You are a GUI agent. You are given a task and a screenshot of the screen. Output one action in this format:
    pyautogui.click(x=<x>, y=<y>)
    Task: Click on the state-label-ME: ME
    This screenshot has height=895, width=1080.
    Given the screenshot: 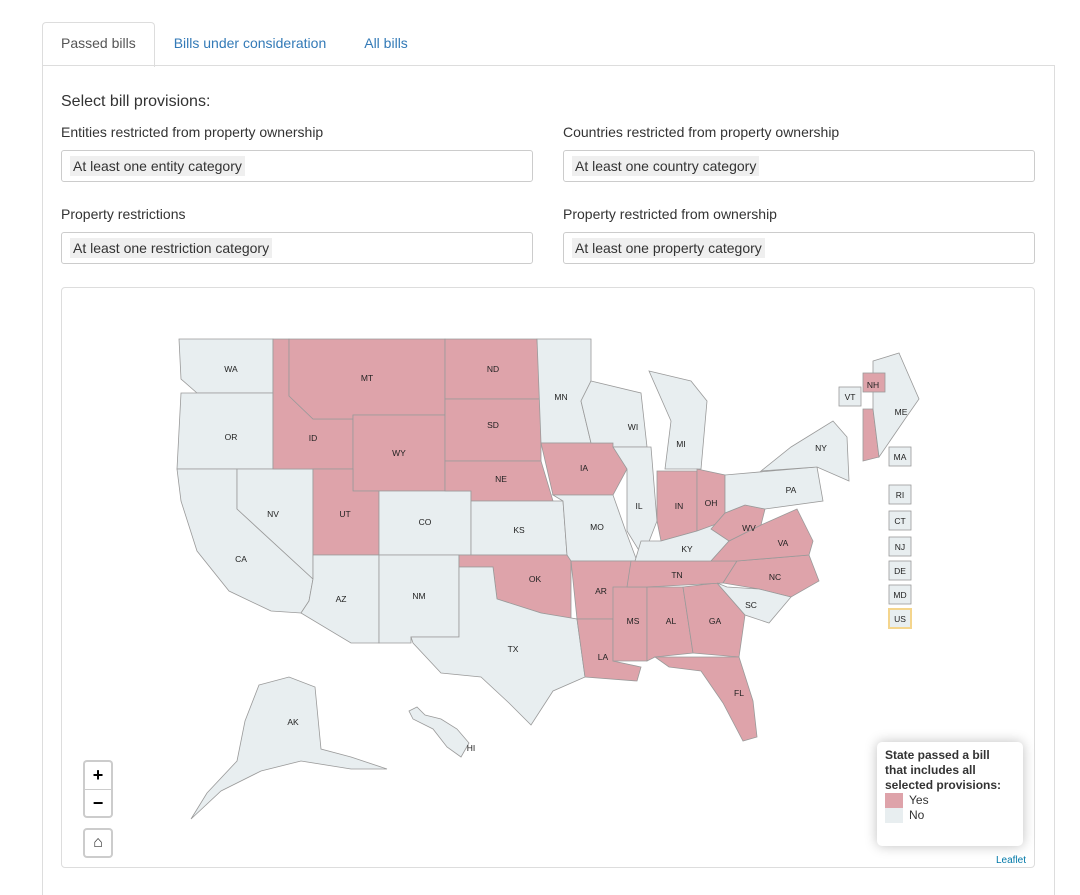 What is the action you would take?
    pyautogui.click(x=901, y=412)
    